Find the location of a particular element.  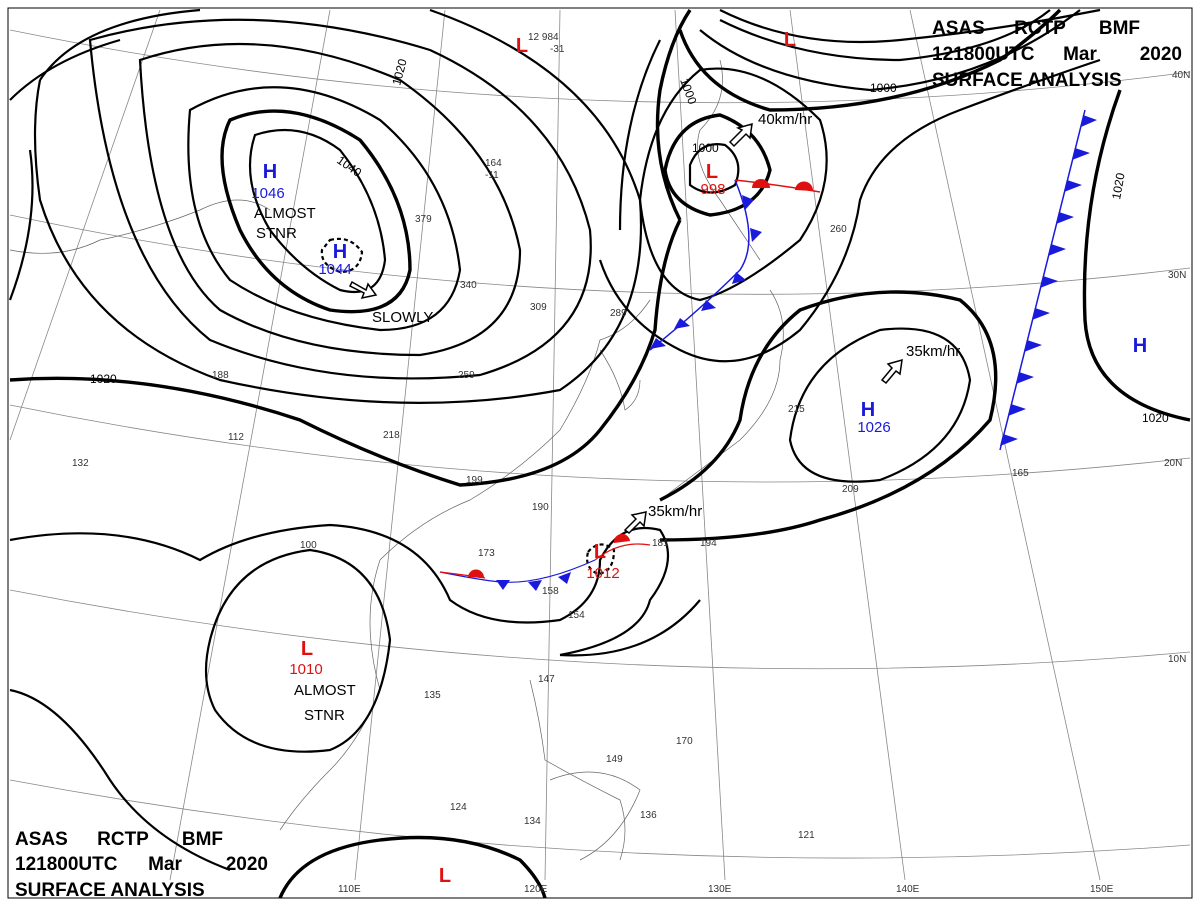

station-text: 136 is located at coordinates (648, 815).